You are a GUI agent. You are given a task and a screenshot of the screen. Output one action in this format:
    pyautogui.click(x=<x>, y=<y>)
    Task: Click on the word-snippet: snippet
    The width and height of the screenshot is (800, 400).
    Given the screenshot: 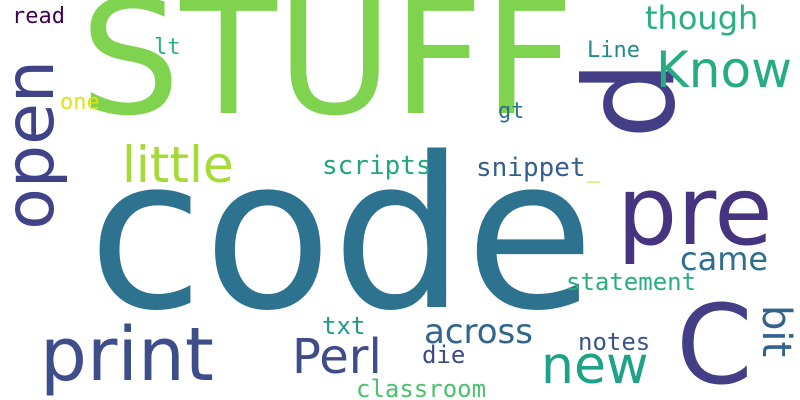 What is the action you would take?
    pyautogui.click(x=531, y=168)
    